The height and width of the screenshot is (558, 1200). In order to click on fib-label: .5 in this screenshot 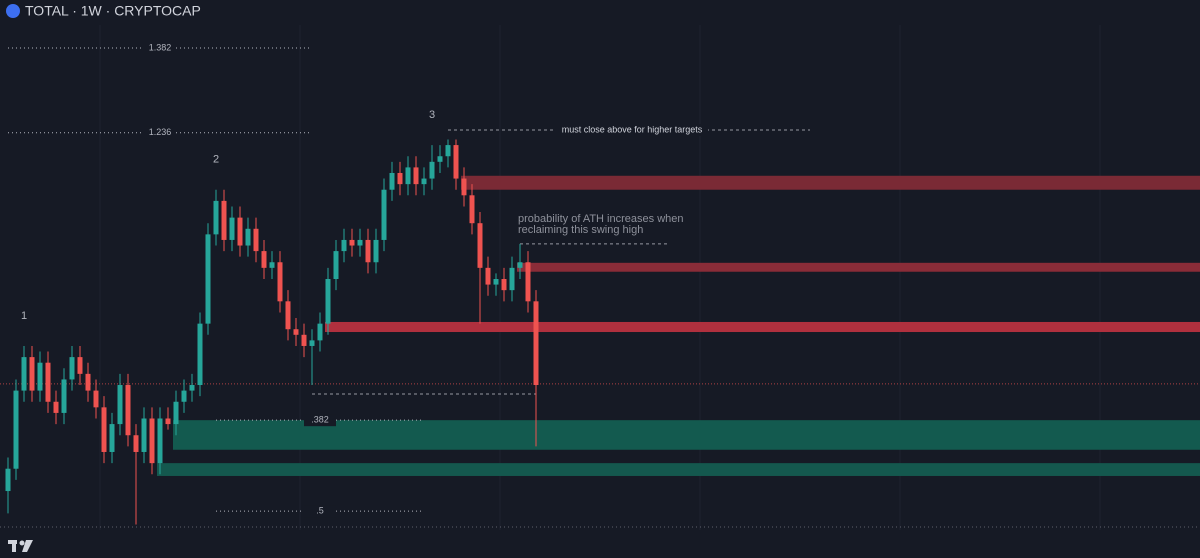, I will do `click(320, 511)`.